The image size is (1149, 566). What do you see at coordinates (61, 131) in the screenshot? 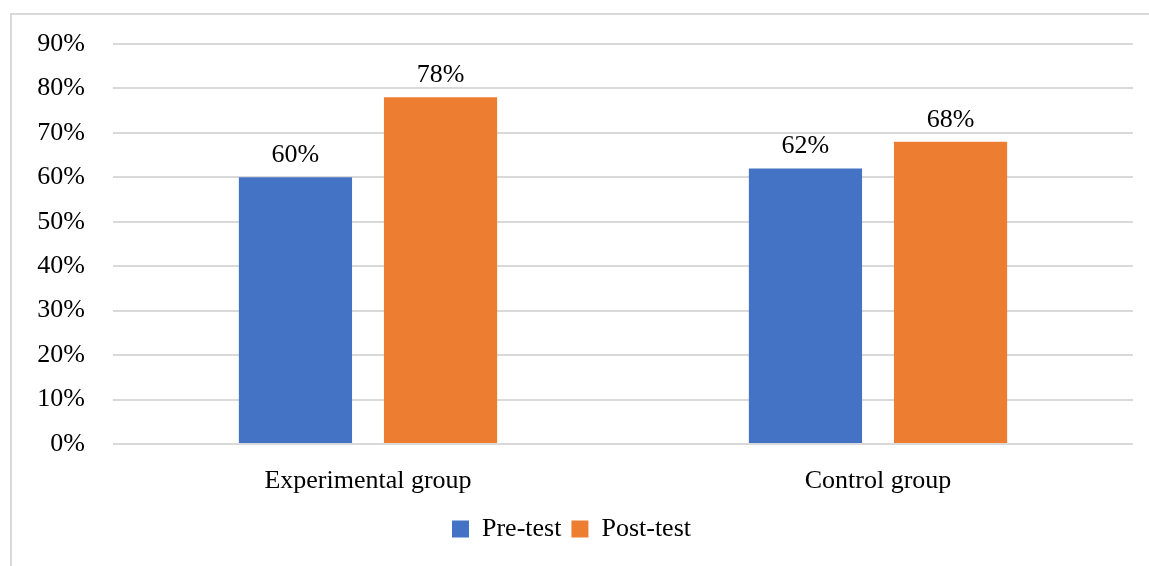
I see `y-tick-label: 70%` at bounding box center [61, 131].